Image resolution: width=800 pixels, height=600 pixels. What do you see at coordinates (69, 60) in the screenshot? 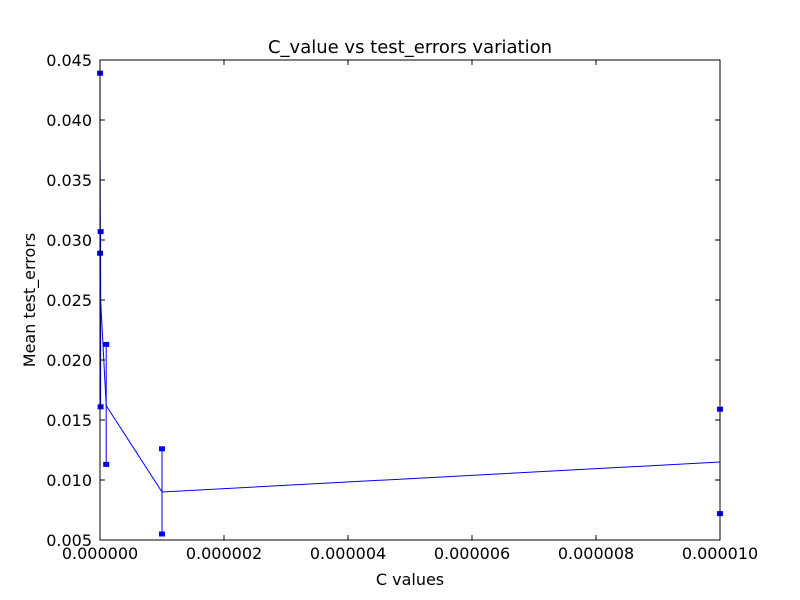
I see `y-tick-label: 0.045` at bounding box center [69, 60].